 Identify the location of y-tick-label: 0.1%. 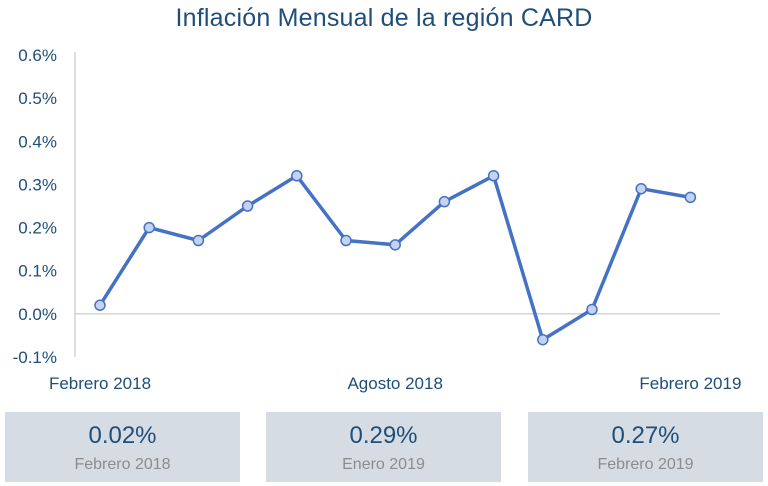
(37, 271).